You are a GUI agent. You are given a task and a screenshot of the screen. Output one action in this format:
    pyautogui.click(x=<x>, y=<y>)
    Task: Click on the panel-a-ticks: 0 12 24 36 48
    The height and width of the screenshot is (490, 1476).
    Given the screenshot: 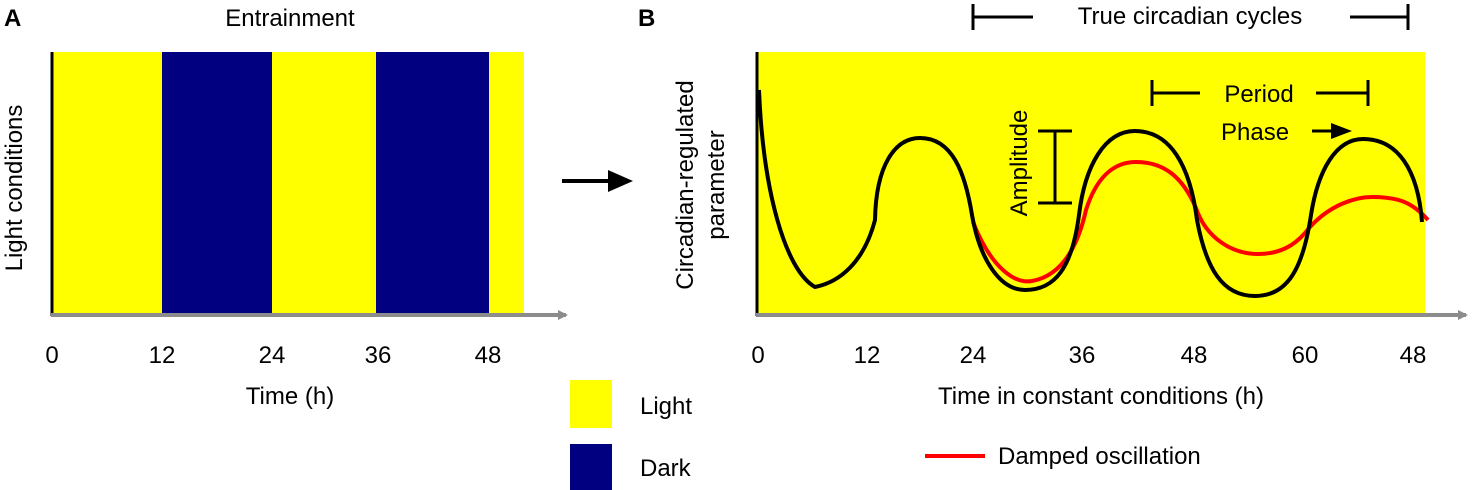 What is the action you would take?
    pyautogui.click(x=273, y=355)
    